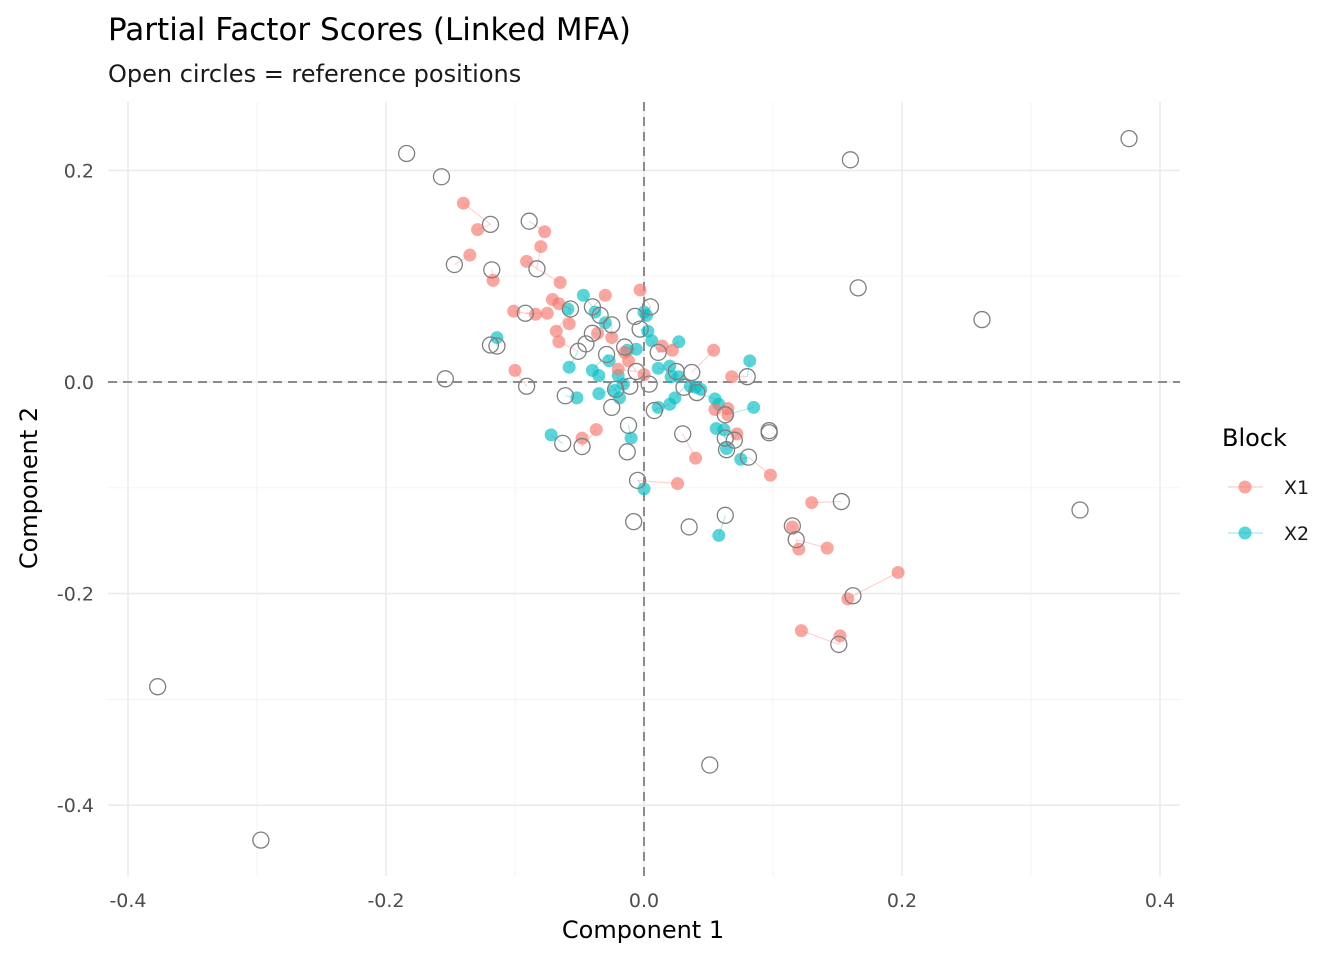 The image size is (1344, 960). I want to click on y-axis-title: Component 2, so click(29, 488).